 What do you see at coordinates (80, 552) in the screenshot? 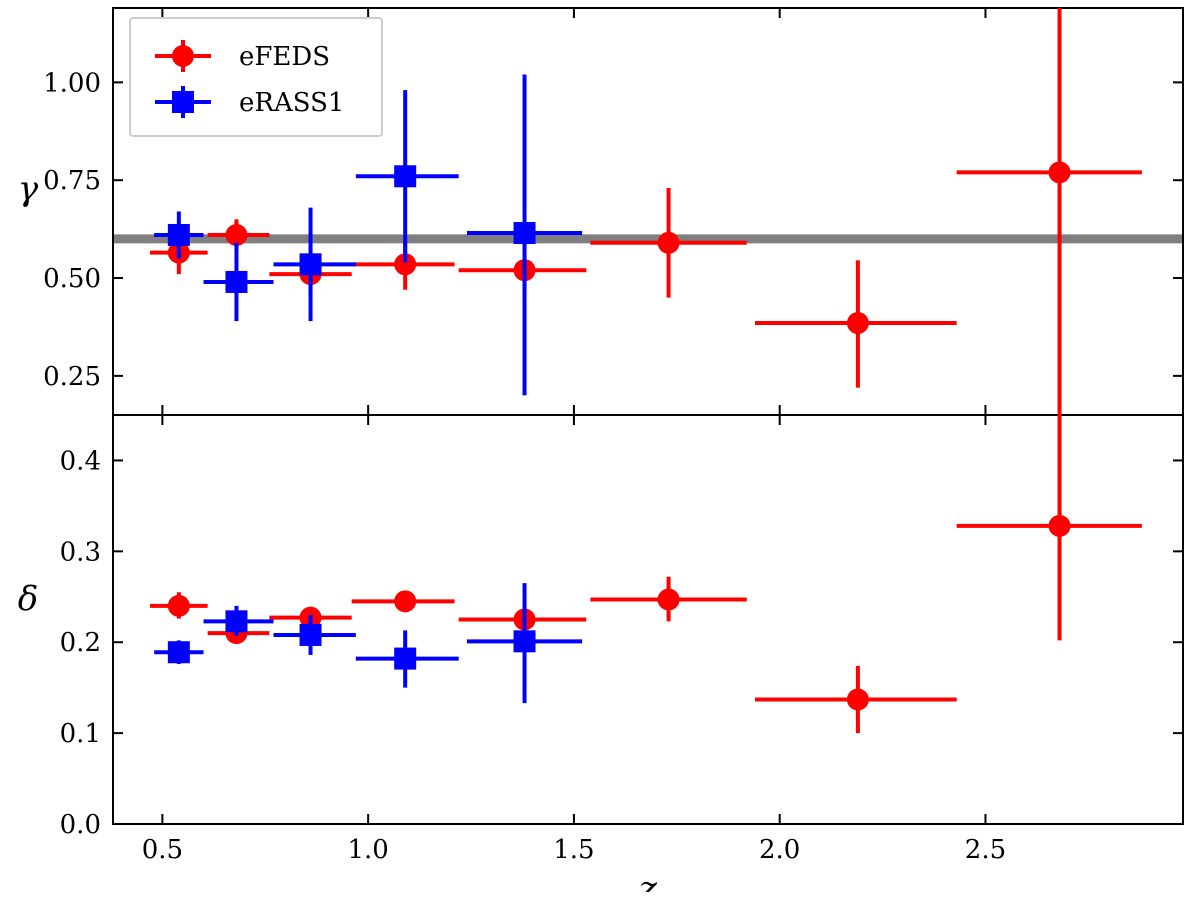
I see `y-tick-label-delta-3: 0.3` at bounding box center [80, 552].